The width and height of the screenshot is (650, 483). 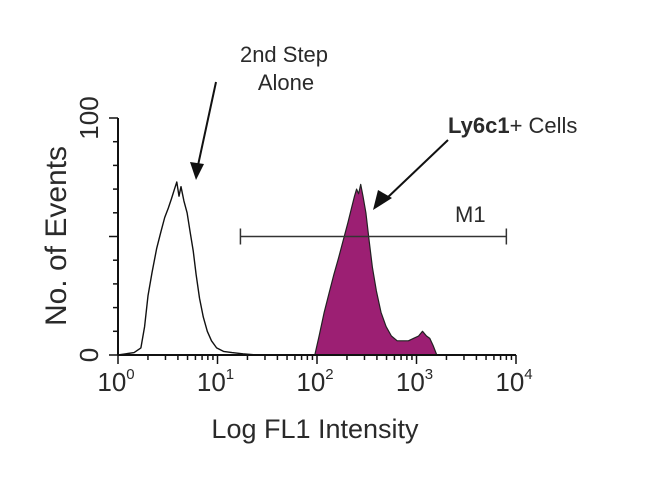 What do you see at coordinates (89, 117) in the screenshot?
I see `y-tick-label: 100` at bounding box center [89, 117].